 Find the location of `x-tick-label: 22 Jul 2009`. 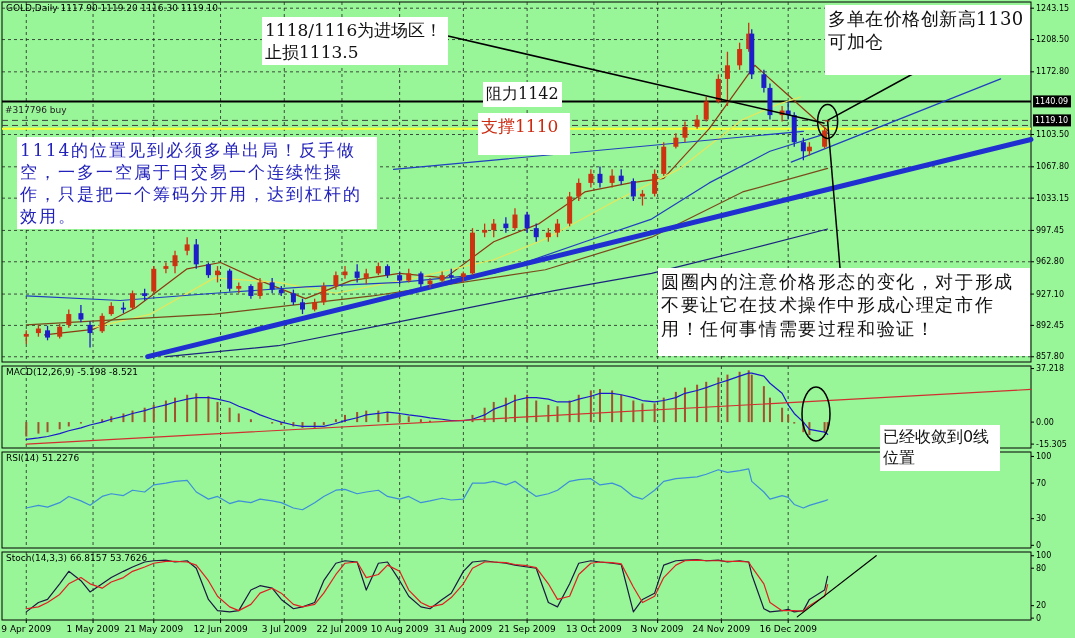

x-tick-label: 22 Jul 2009 is located at coordinates (342, 629).